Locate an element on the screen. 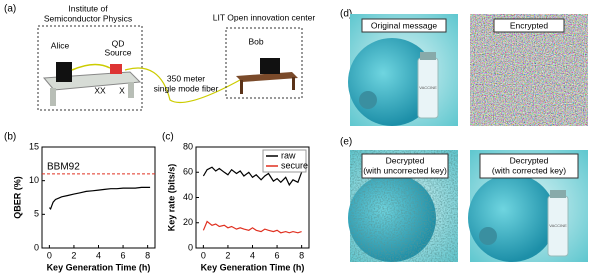 This screenshot has height=280, width=600. table is located at coordinates (267, 77).